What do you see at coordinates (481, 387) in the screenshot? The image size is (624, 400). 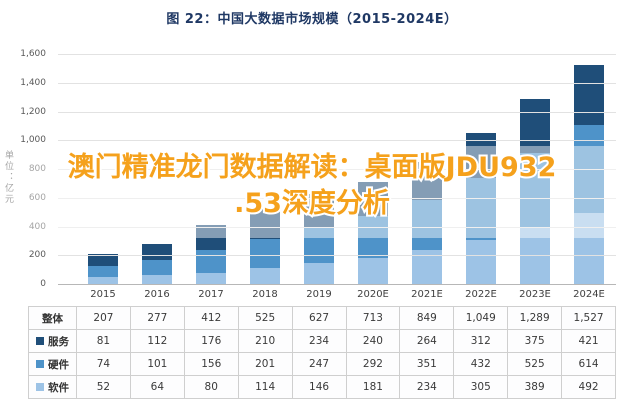 I see `table-cell: 305` at bounding box center [481, 387].